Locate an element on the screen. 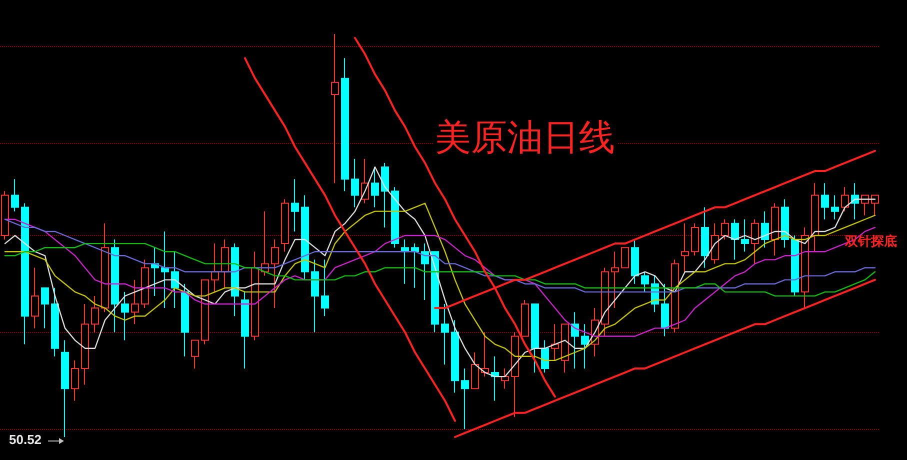  text: 美原油日线 is located at coordinates (525, 138).